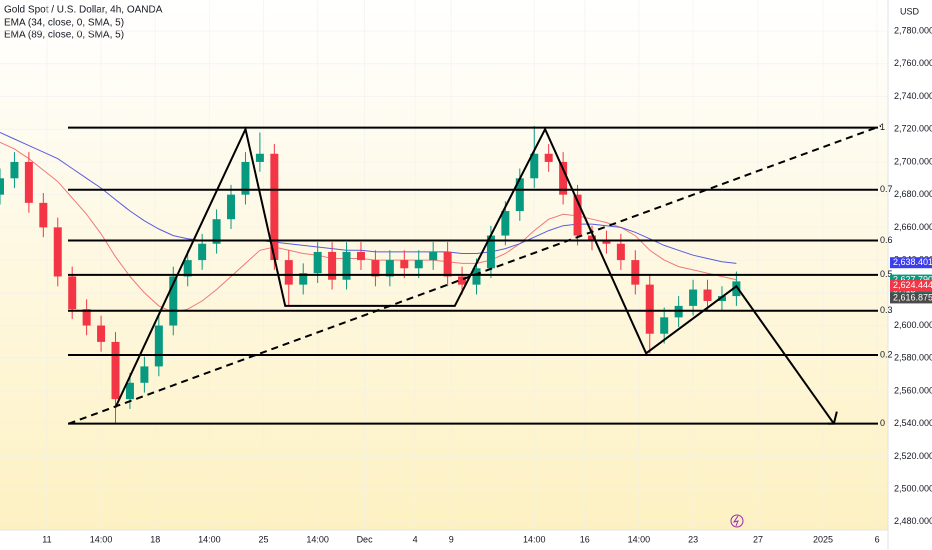 Image resolution: width=932 pixels, height=550 pixels. I want to click on x-tick-label: 23, so click(693, 539).